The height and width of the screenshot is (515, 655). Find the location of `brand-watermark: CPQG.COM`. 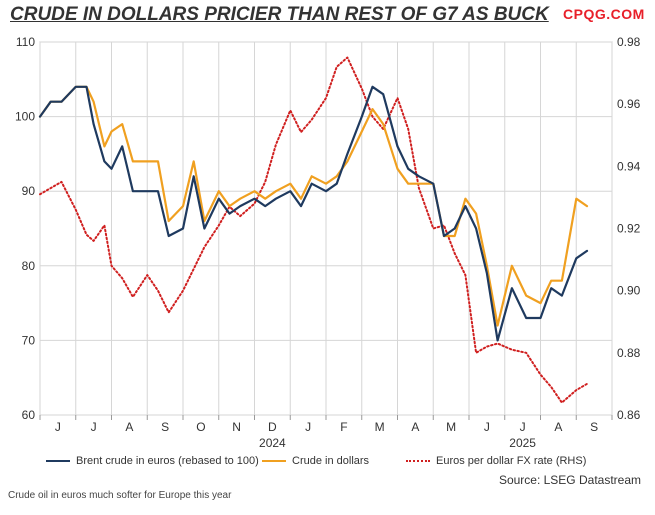

brand-watermark: CPQG.COM is located at coordinates (604, 14).